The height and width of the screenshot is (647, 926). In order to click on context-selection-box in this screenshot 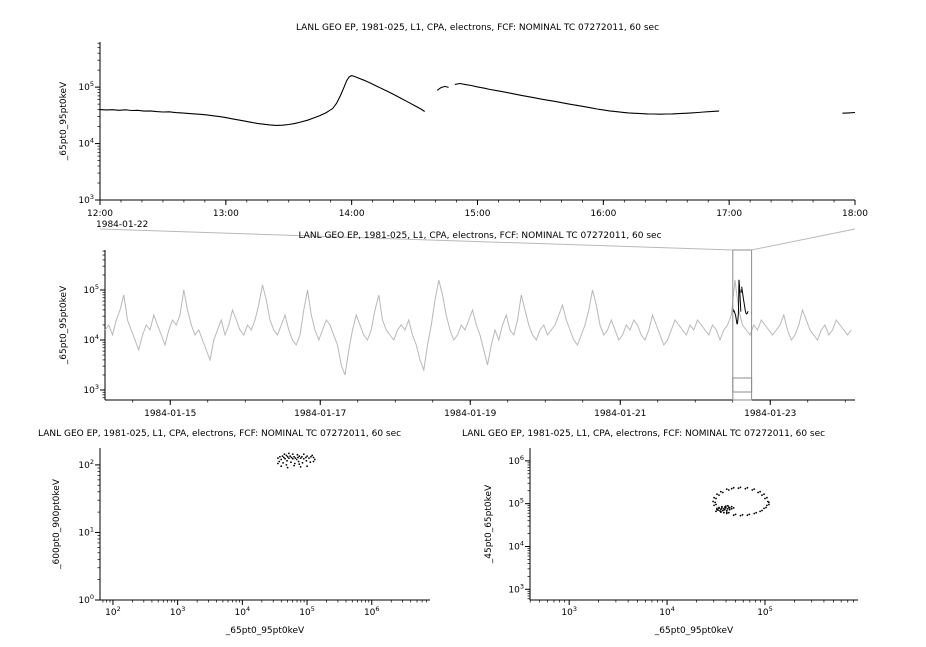, I will do `click(742, 325)`.